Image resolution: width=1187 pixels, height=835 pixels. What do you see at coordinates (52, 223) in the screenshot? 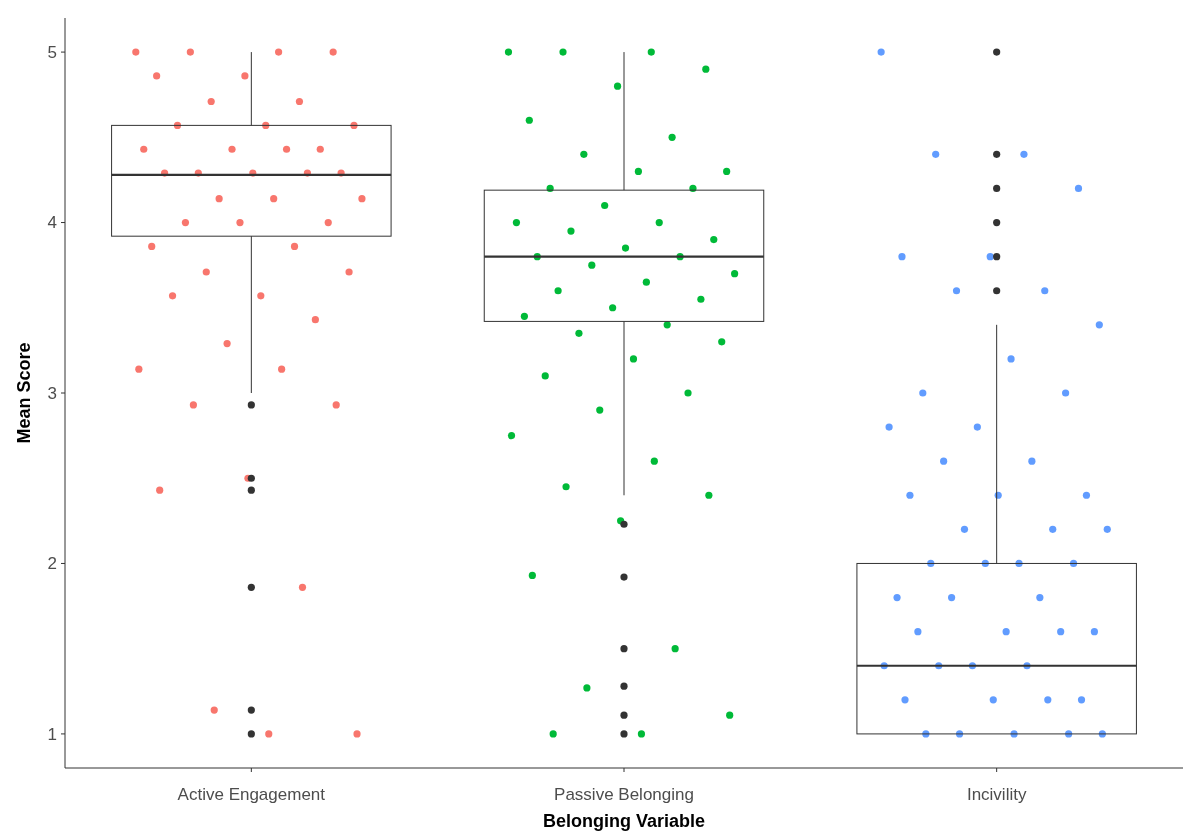
I see `y-tick-label: 4` at bounding box center [52, 223].